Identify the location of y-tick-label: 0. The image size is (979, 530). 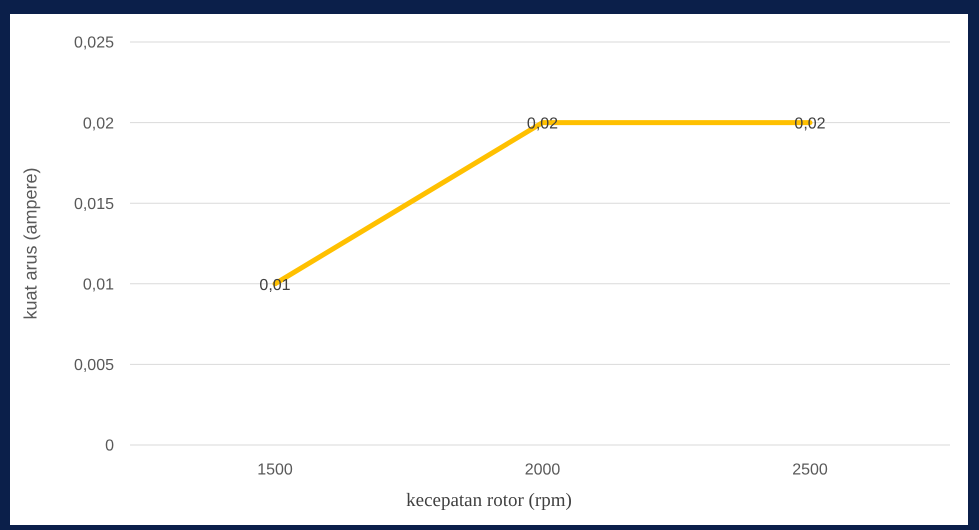
(109, 446).